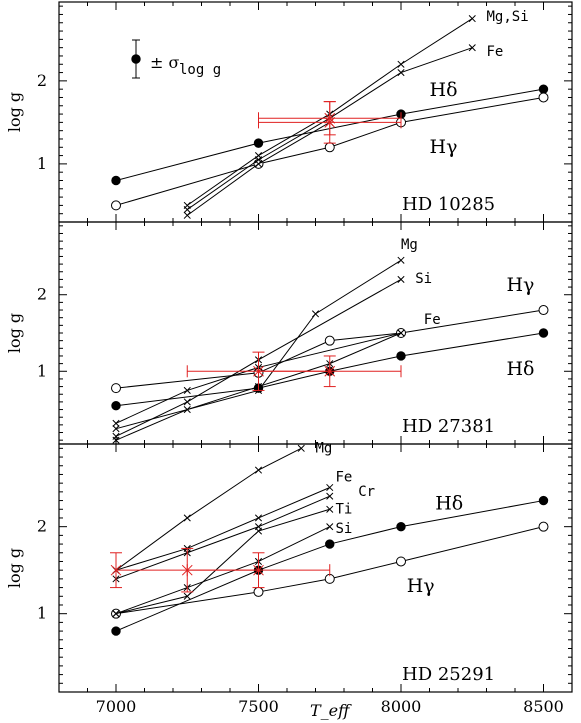 Image resolution: width=581 pixels, height=723 pixels. I want to click on x-tick-label: 8500, so click(543, 706).